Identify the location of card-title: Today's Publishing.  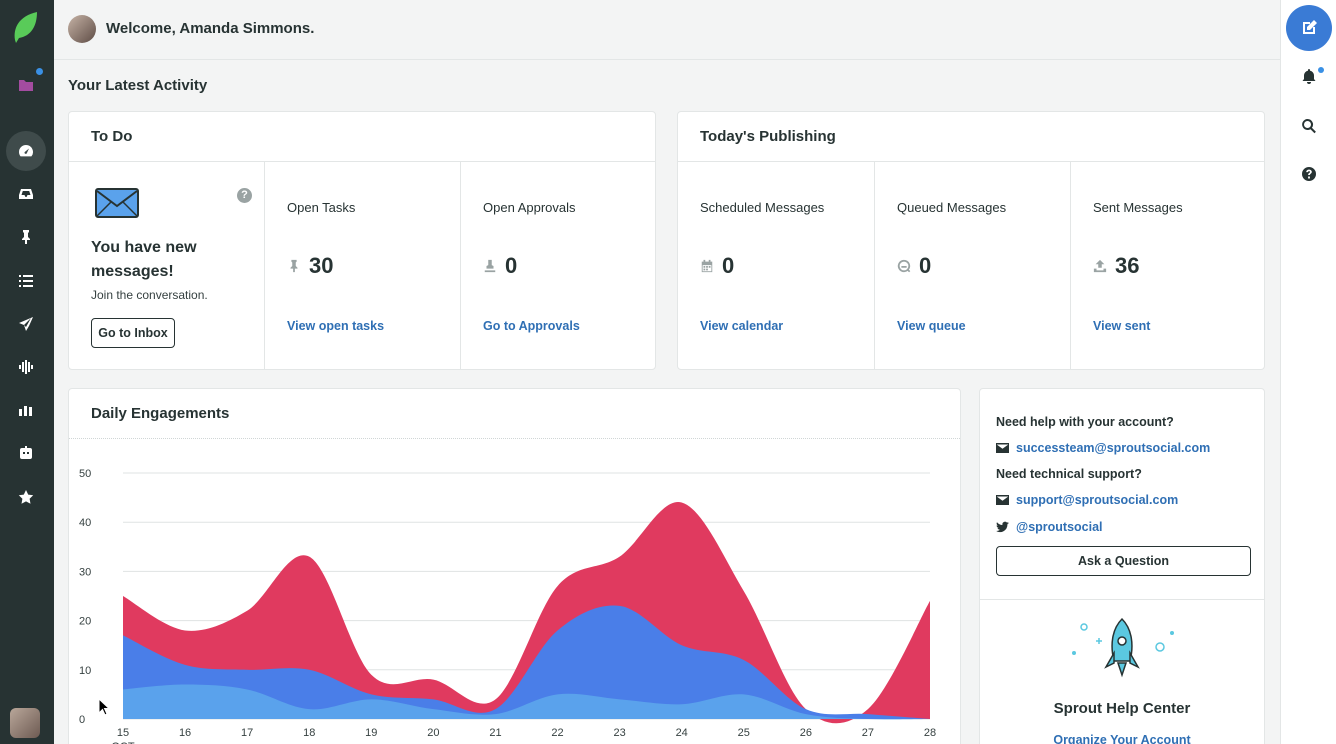
(971, 137).